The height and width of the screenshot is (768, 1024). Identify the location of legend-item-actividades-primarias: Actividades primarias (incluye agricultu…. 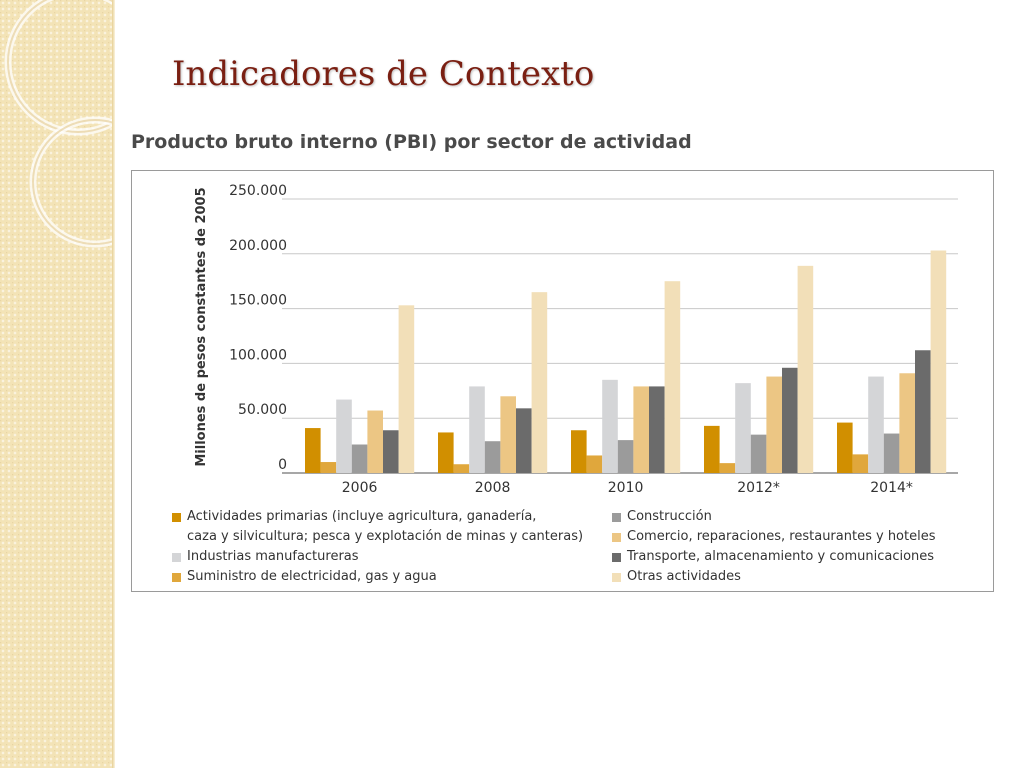
(392, 527).